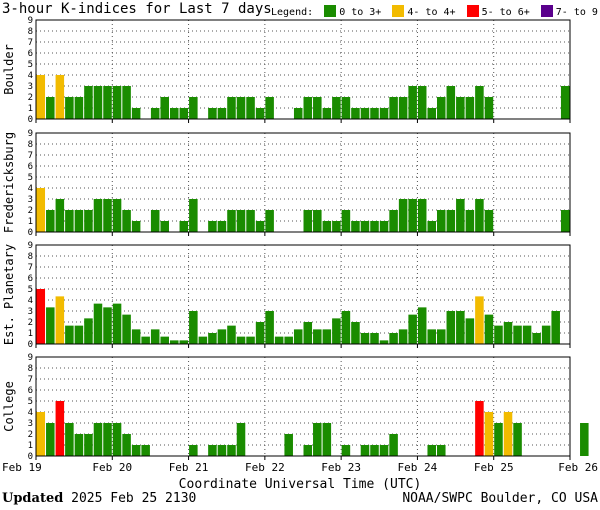  Describe the element at coordinates (576, 12) in the screenshot. I see `legend-item-7-9: 7- to 9` at that location.